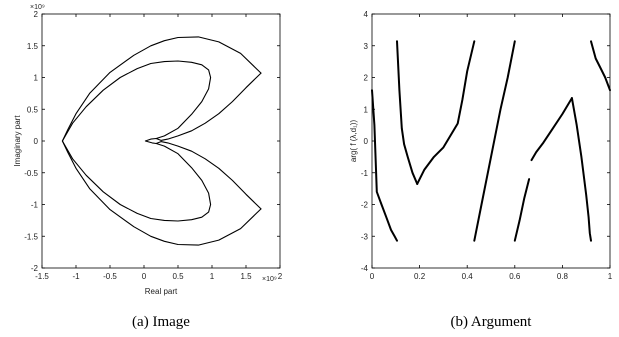  What do you see at coordinates (37, 7) in the screenshot?
I see `y-multiplier: ×10⁹` at bounding box center [37, 7].